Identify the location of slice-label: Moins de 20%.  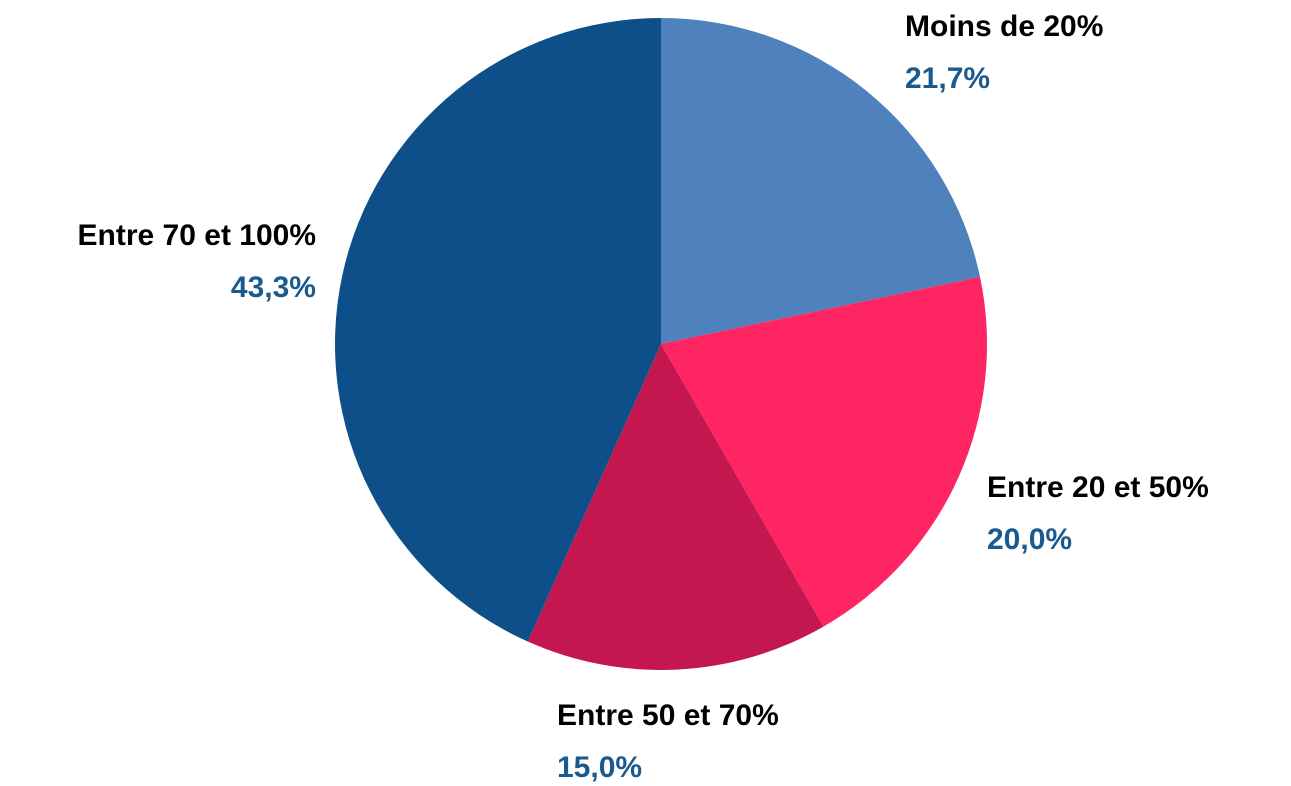
(1004, 26).